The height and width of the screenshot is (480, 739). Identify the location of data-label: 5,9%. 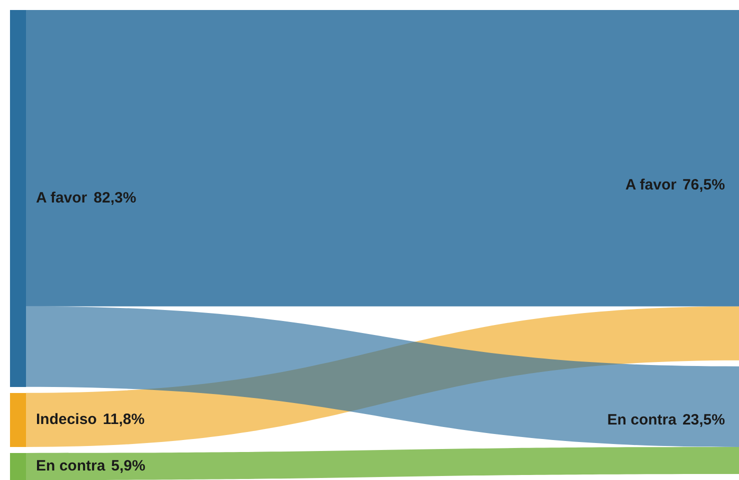
(128, 466).